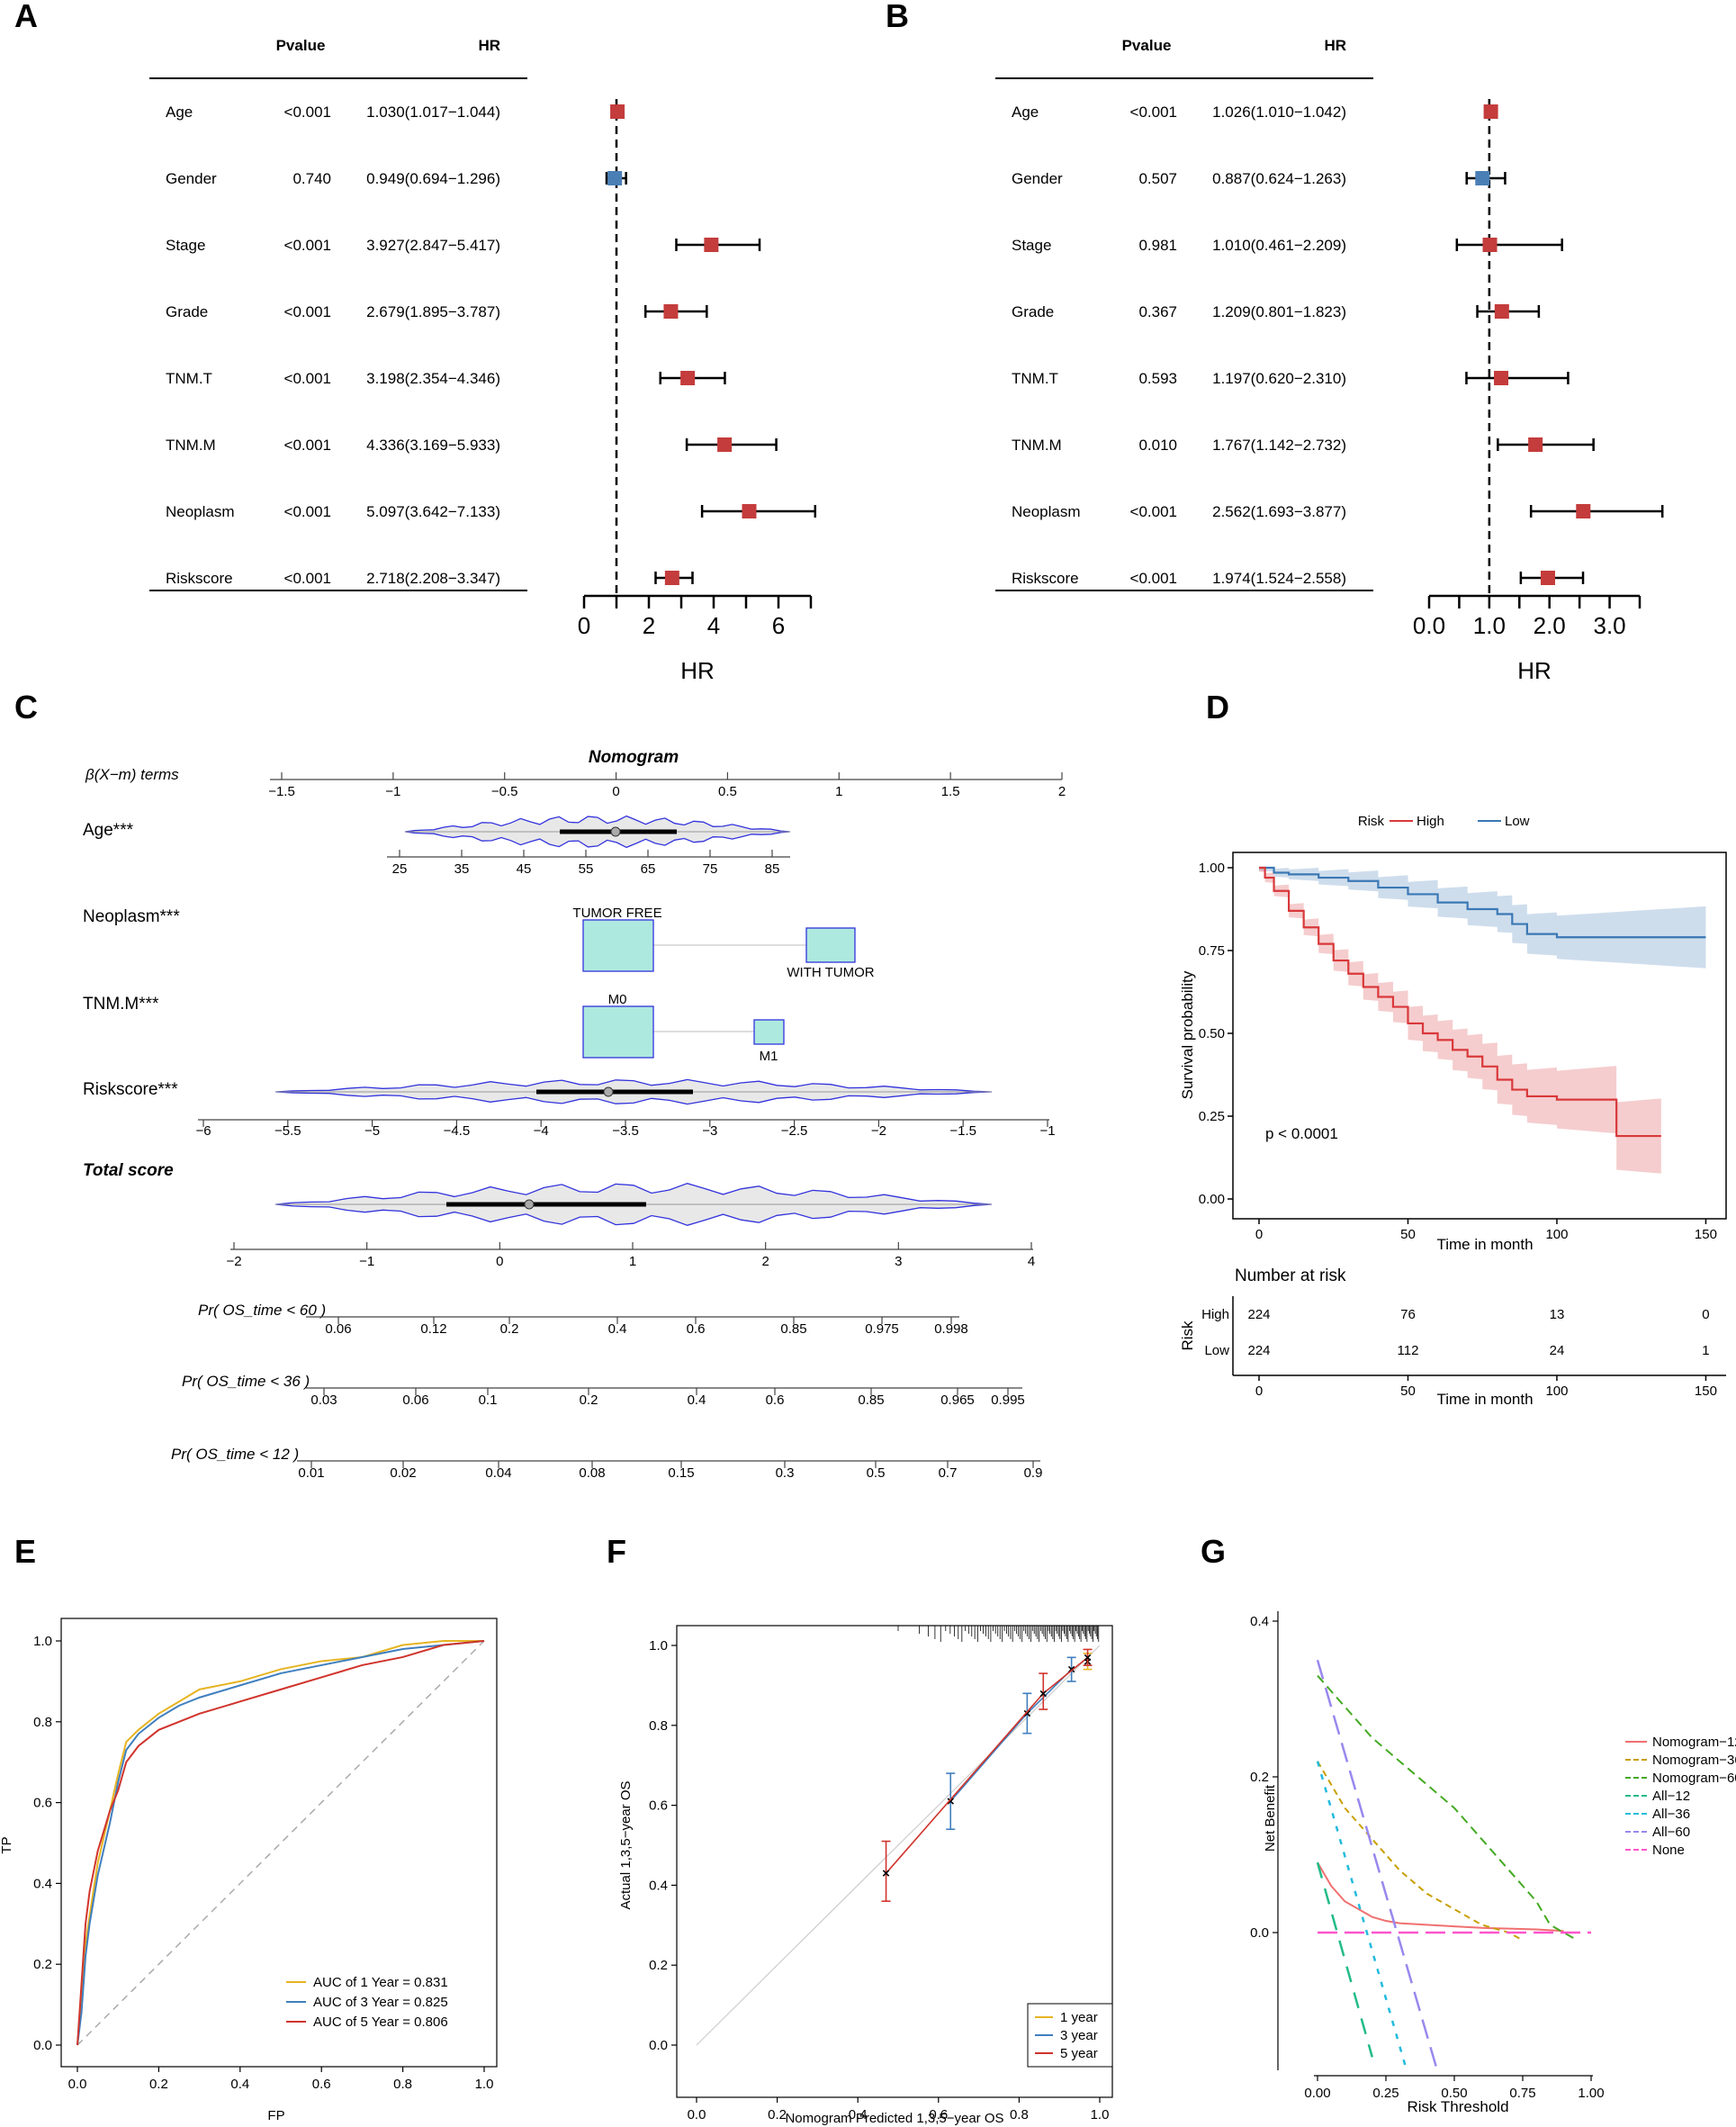  What do you see at coordinates (617, 999) in the screenshot?
I see `tnmm-level-m0: M0` at bounding box center [617, 999].